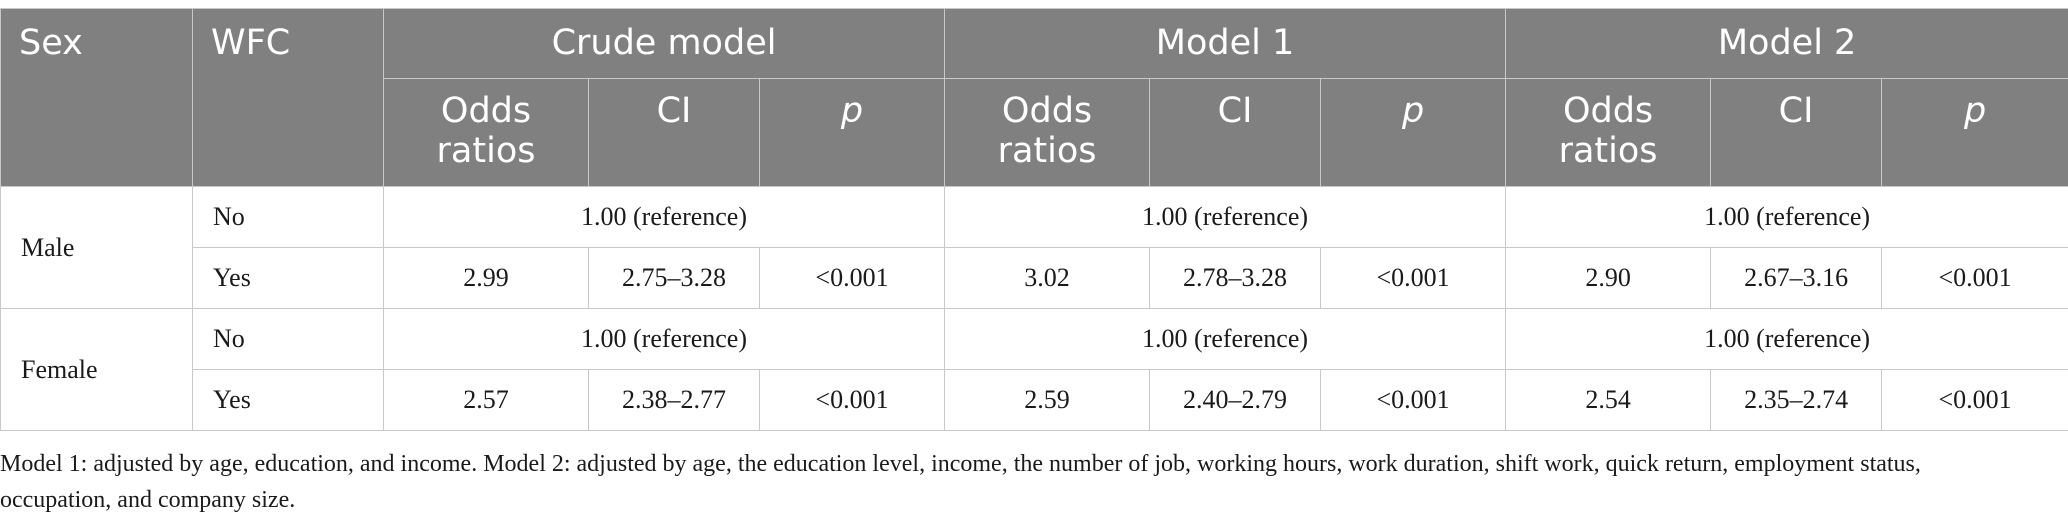  I want to click on odds-ratio-cell: 2.99, so click(486, 278).